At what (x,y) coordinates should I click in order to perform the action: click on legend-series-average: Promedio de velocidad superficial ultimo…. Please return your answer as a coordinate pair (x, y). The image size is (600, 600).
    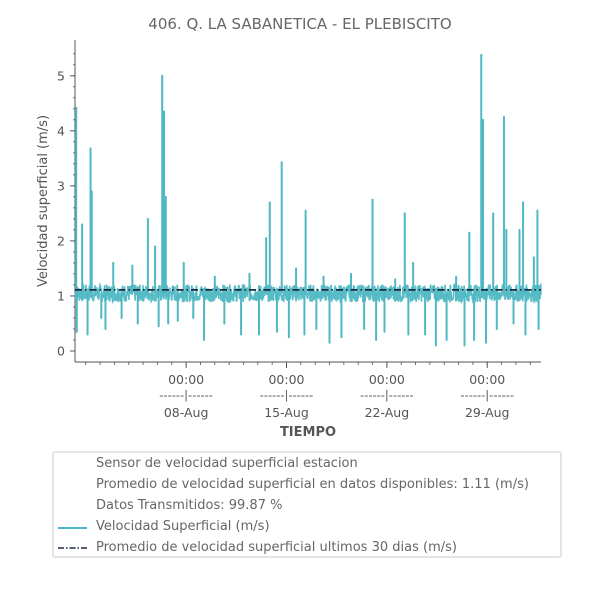
    Looking at the image, I should click on (307, 548).